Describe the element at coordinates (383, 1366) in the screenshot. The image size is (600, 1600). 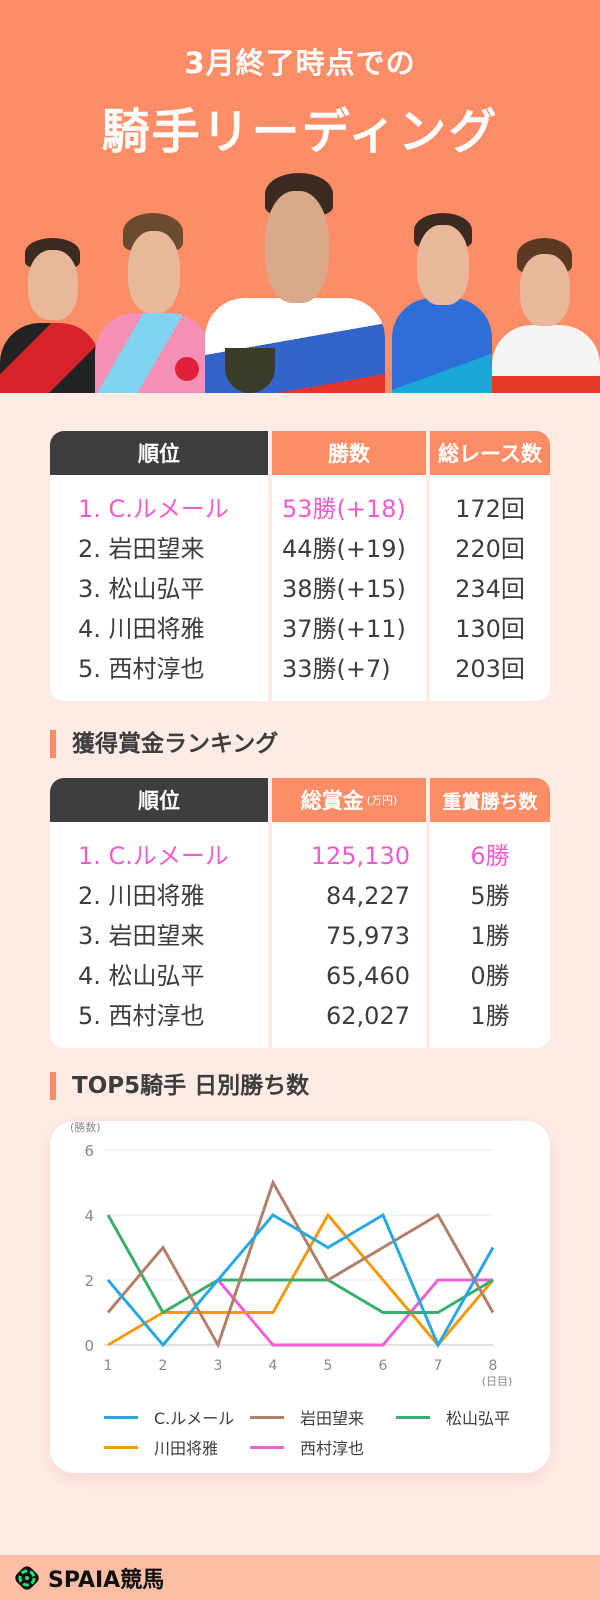
I see `x-tick-label: 6` at that location.